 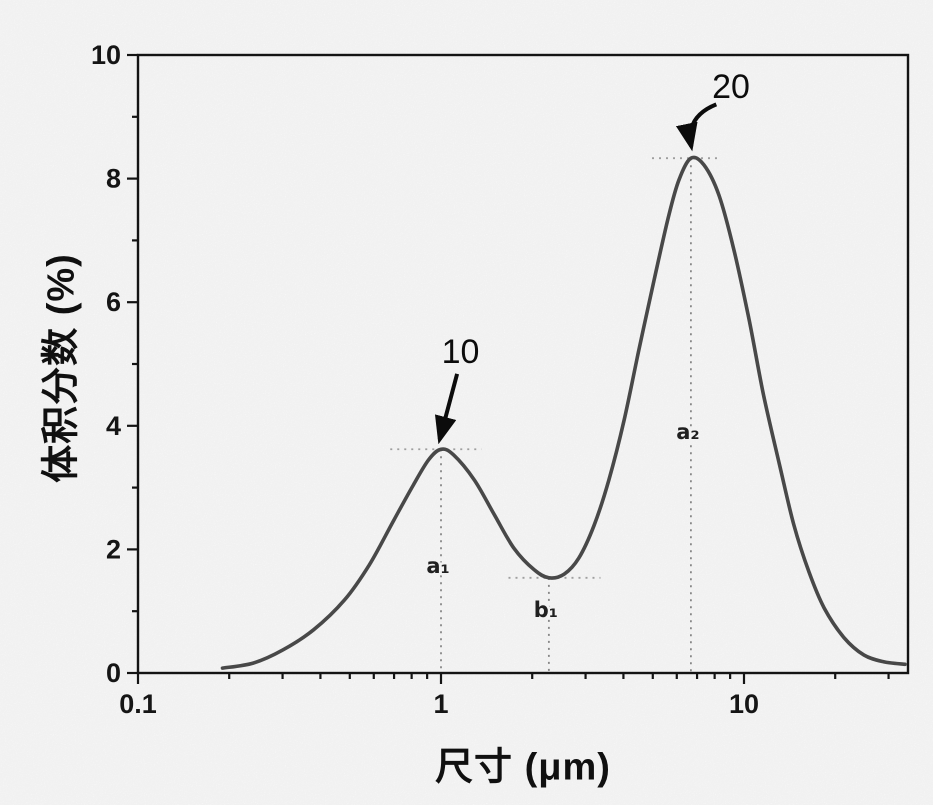 What do you see at coordinates (731, 87) in the screenshot?
I see `peak-2-callout-label: 20` at bounding box center [731, 87].